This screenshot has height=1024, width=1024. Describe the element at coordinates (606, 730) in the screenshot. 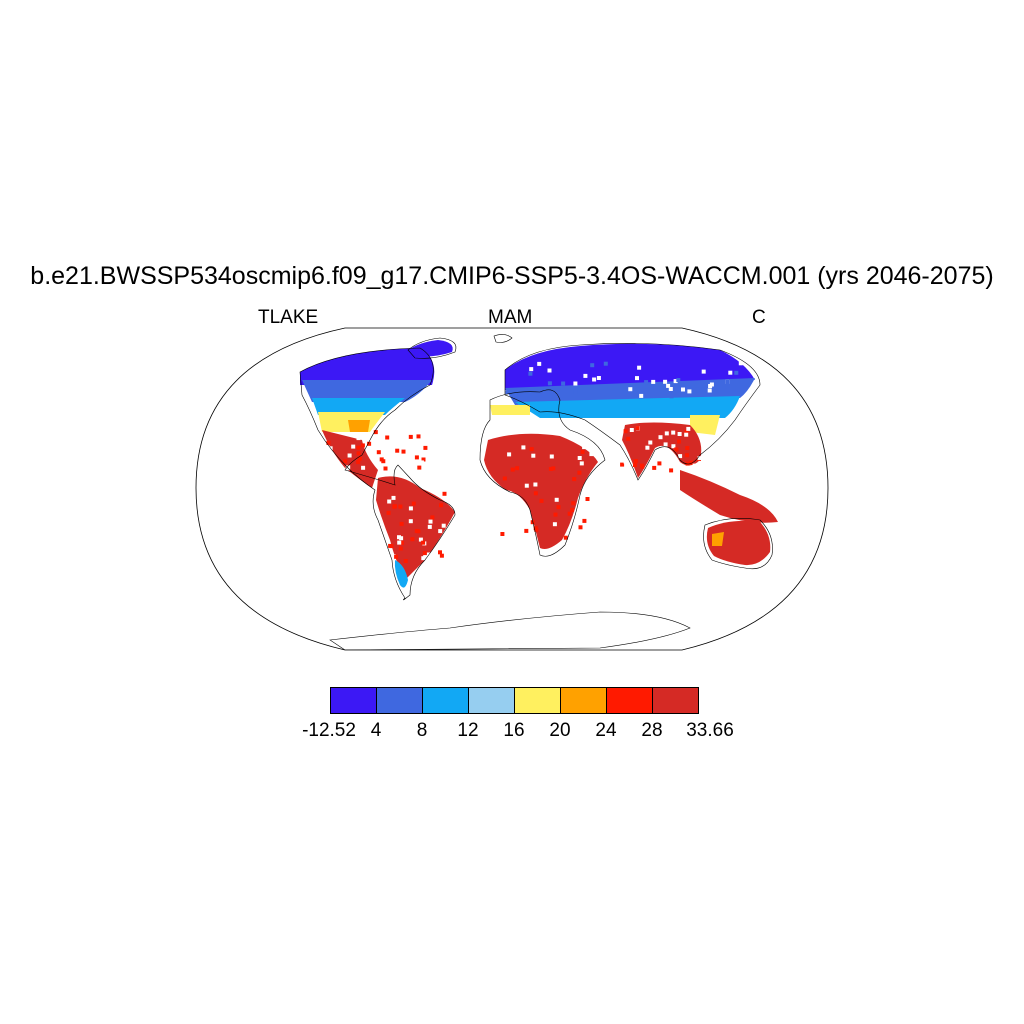

I see `colorbar-tick-label: 24` at that location.